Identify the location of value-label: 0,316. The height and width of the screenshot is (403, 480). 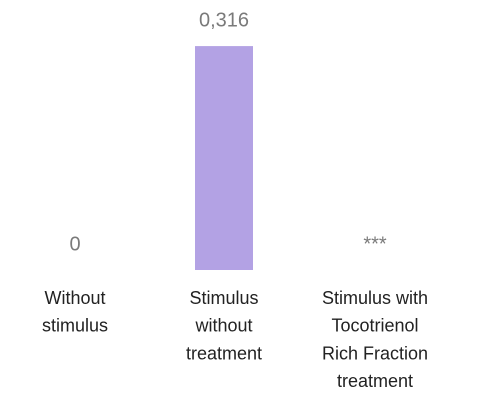
(224, 20).